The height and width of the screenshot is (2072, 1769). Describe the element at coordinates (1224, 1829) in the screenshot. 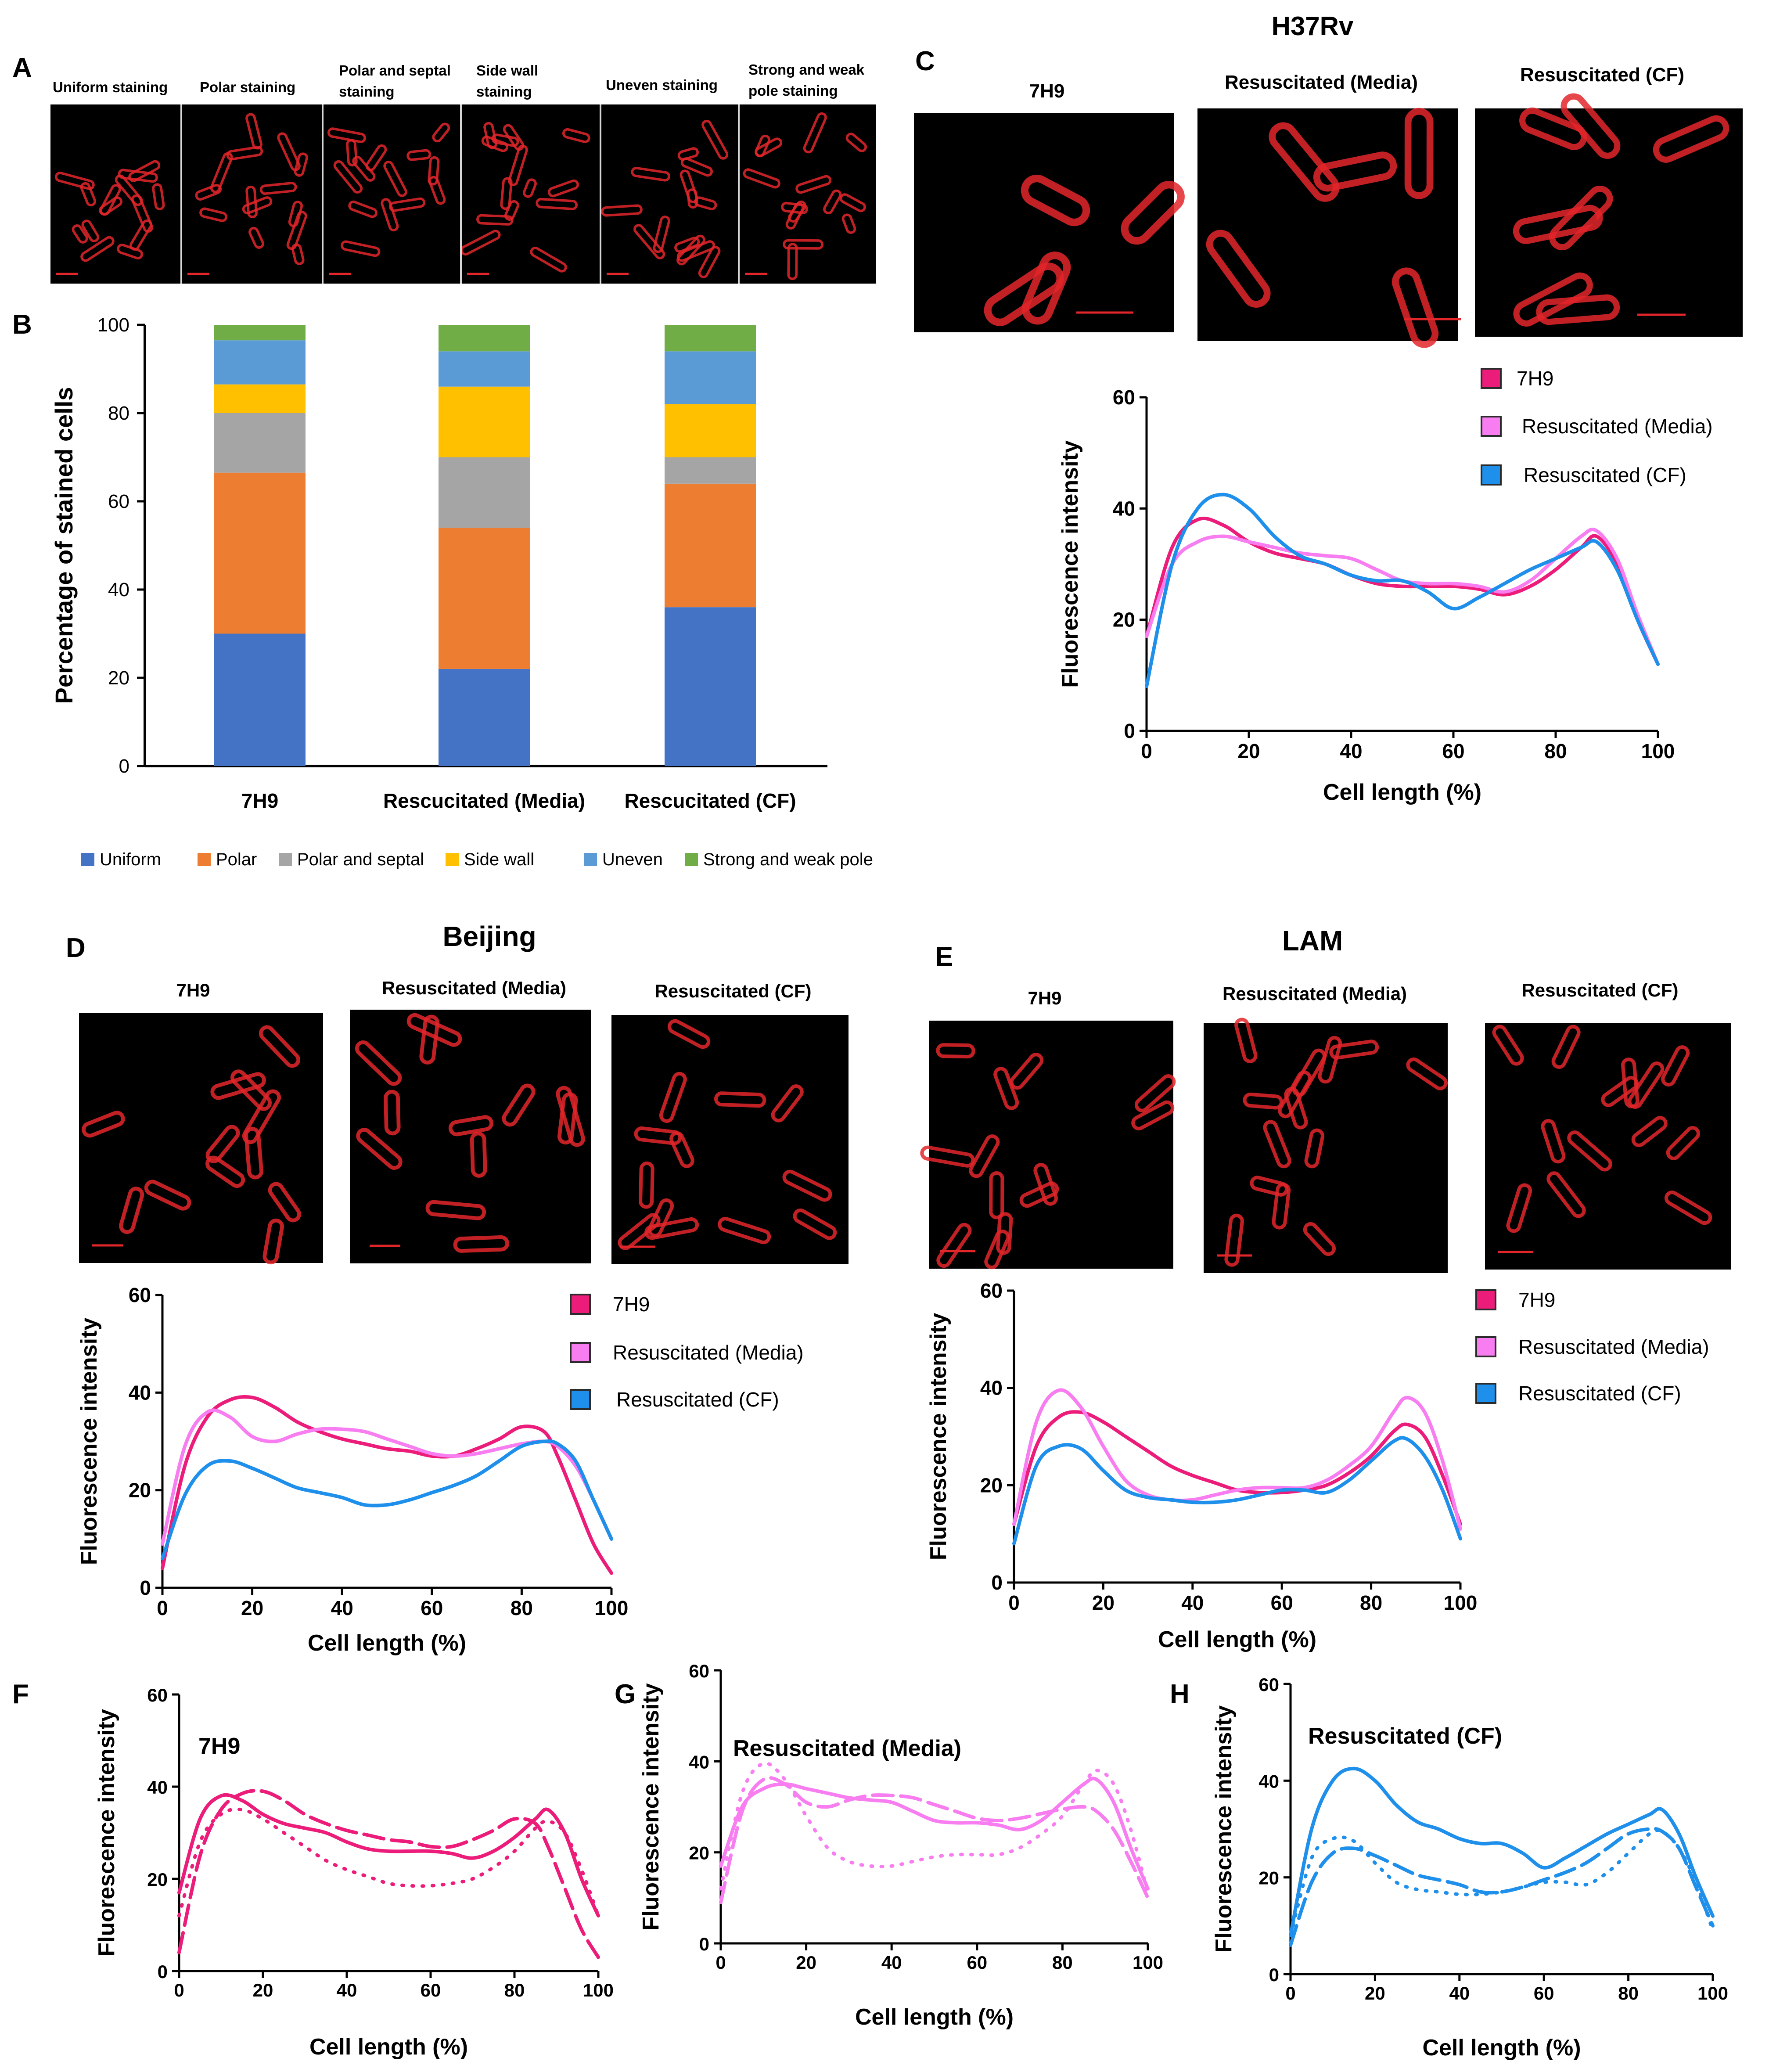

I see `h-y-axis-title: Fluorescence intensity` at that location.